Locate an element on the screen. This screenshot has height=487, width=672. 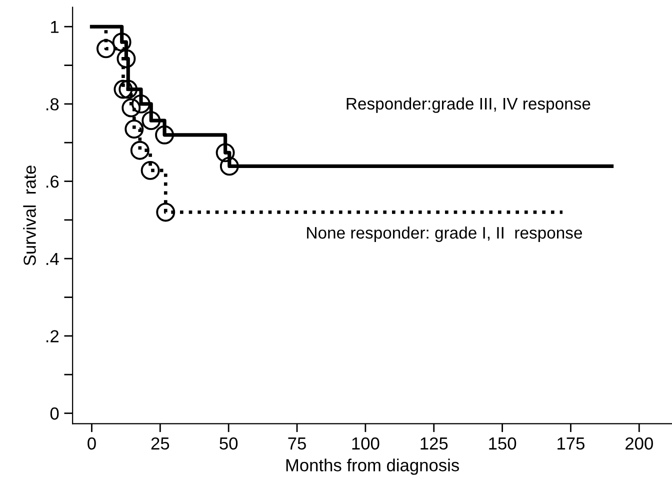
y-axis-title: Survival rate is located at coordinates (29, 216).